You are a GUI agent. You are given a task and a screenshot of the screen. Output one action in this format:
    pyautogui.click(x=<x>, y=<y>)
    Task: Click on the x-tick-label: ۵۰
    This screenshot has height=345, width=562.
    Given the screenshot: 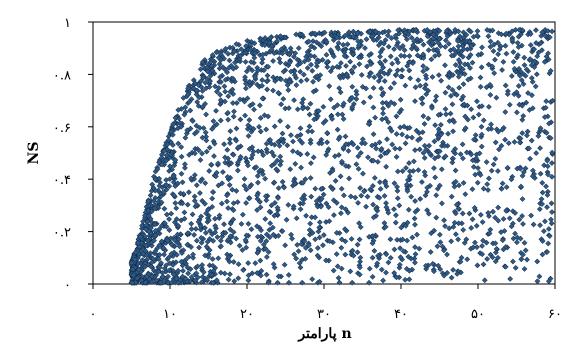 What is the action you would take?
    pyautogui.click(x=478, y=314)
    